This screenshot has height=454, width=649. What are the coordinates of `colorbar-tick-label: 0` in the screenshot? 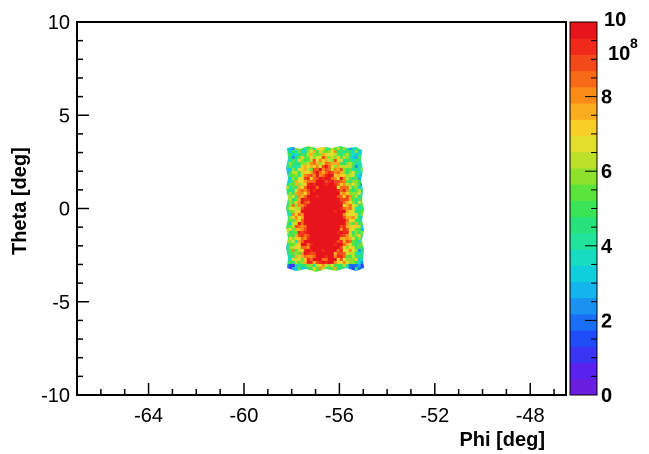 It's located at (606, 396).